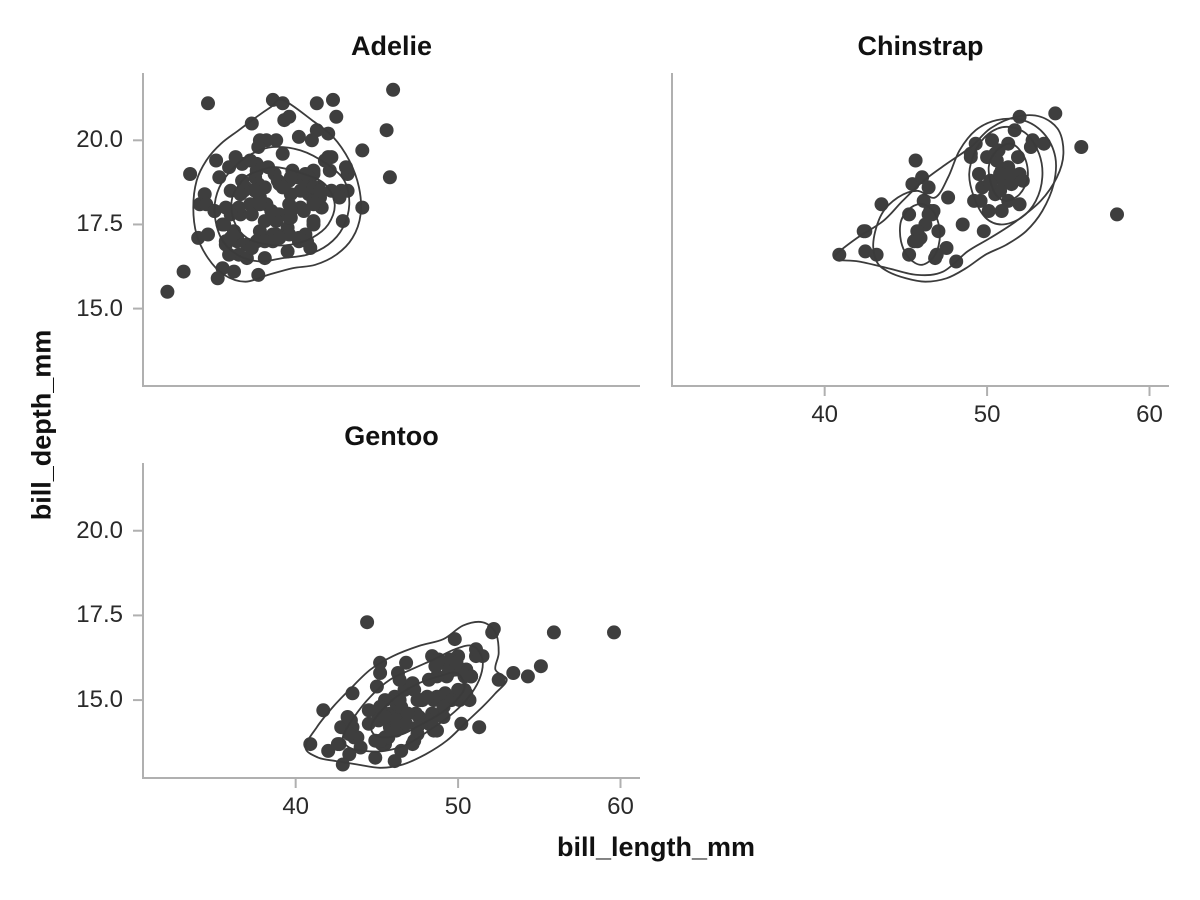  I want to click on y-tick-label: 20.0, so click(99, 530).